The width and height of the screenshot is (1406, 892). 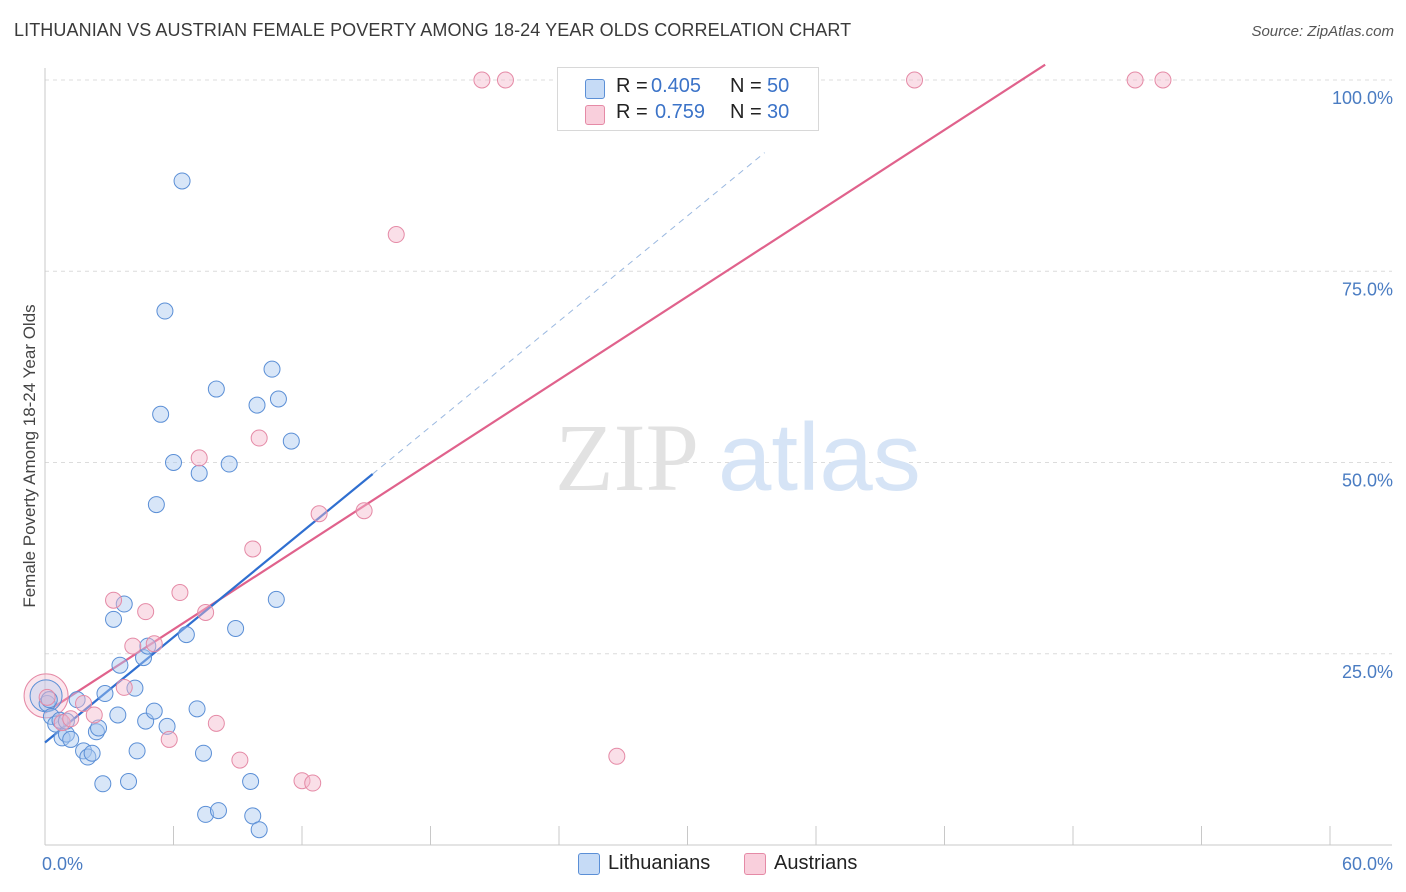 I want to click on legend-r-value: 0.405, so click(x=676, y=86).